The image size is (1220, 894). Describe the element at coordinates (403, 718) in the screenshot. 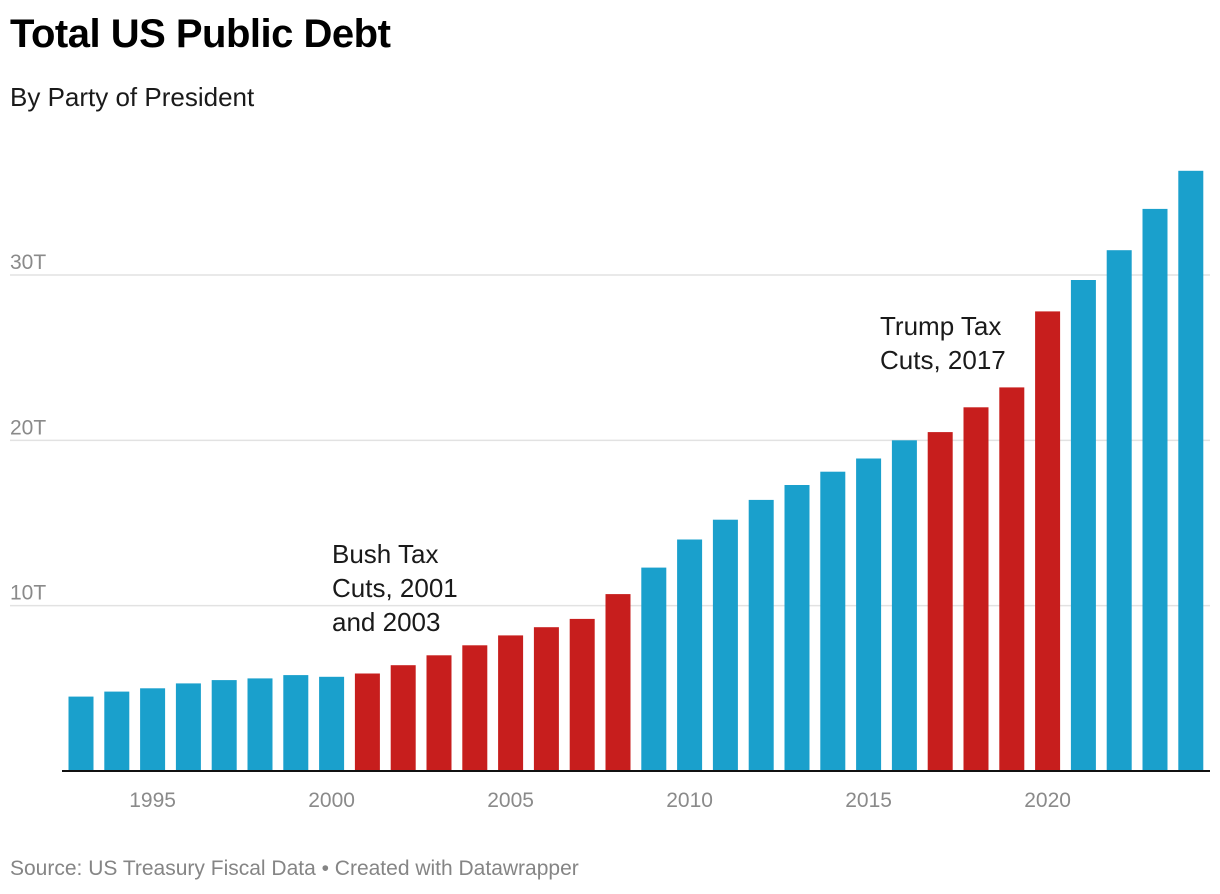

I see `bar-2002` at that location.